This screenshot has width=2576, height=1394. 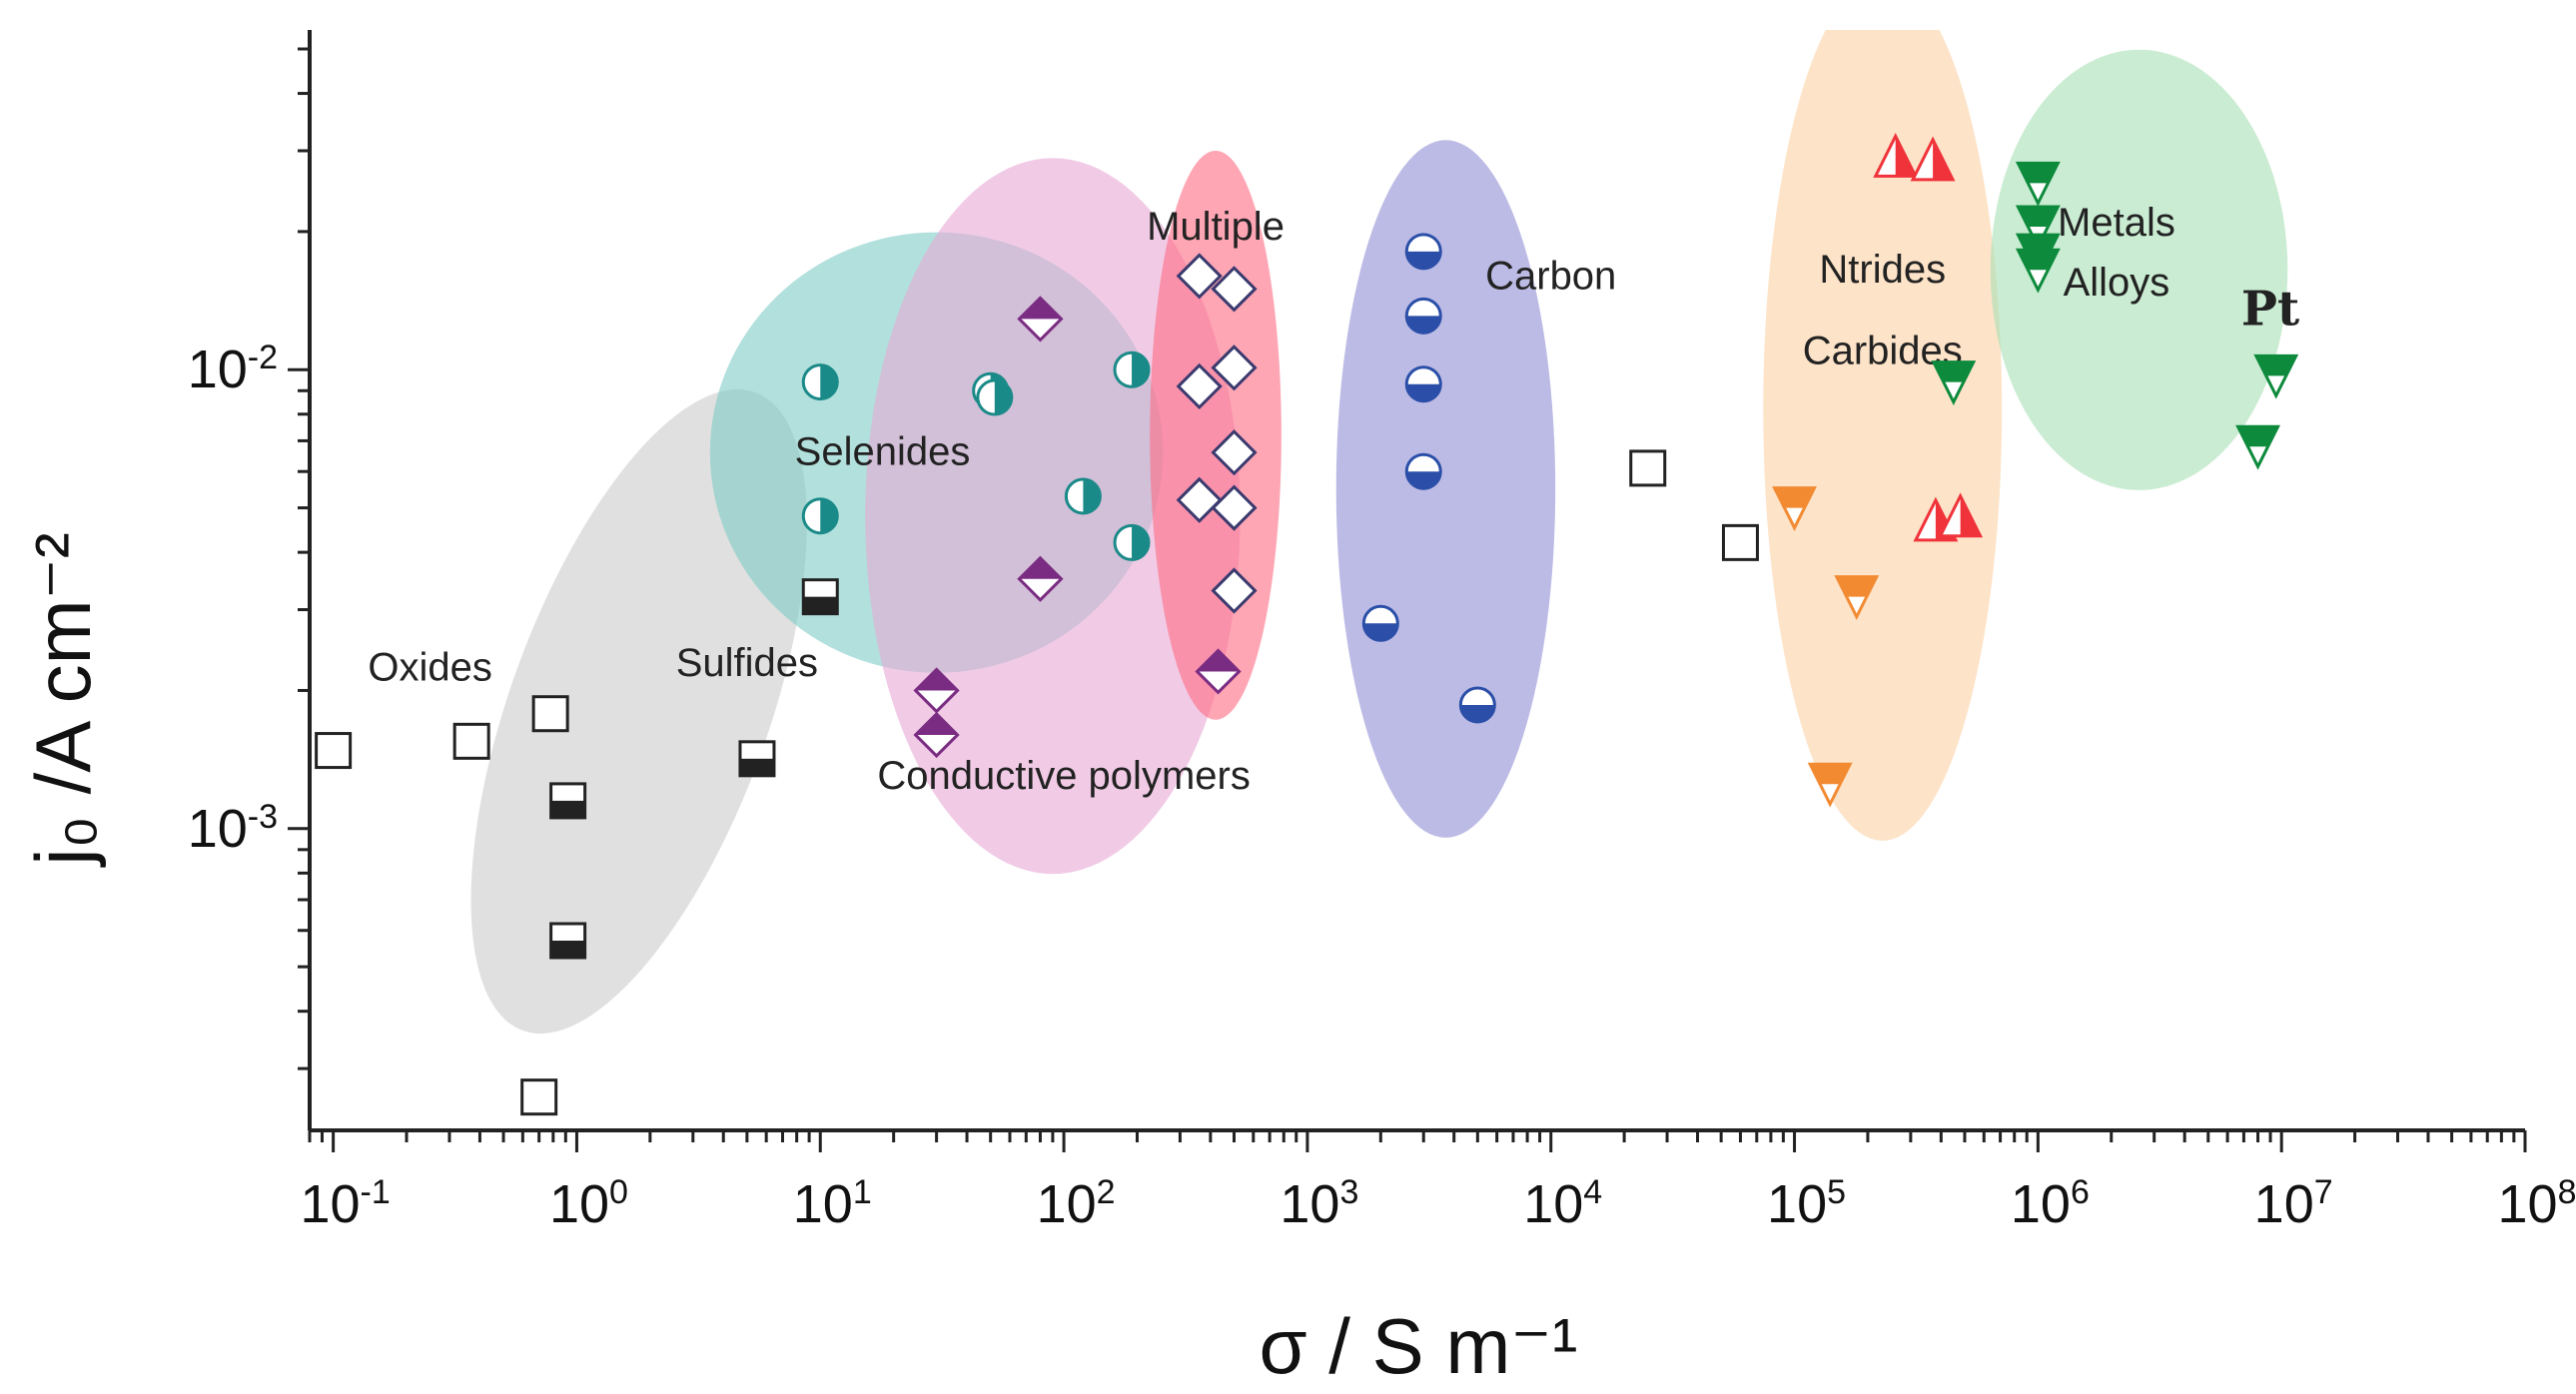 I want to click on region-sulfides, so click(x=639, y=711).